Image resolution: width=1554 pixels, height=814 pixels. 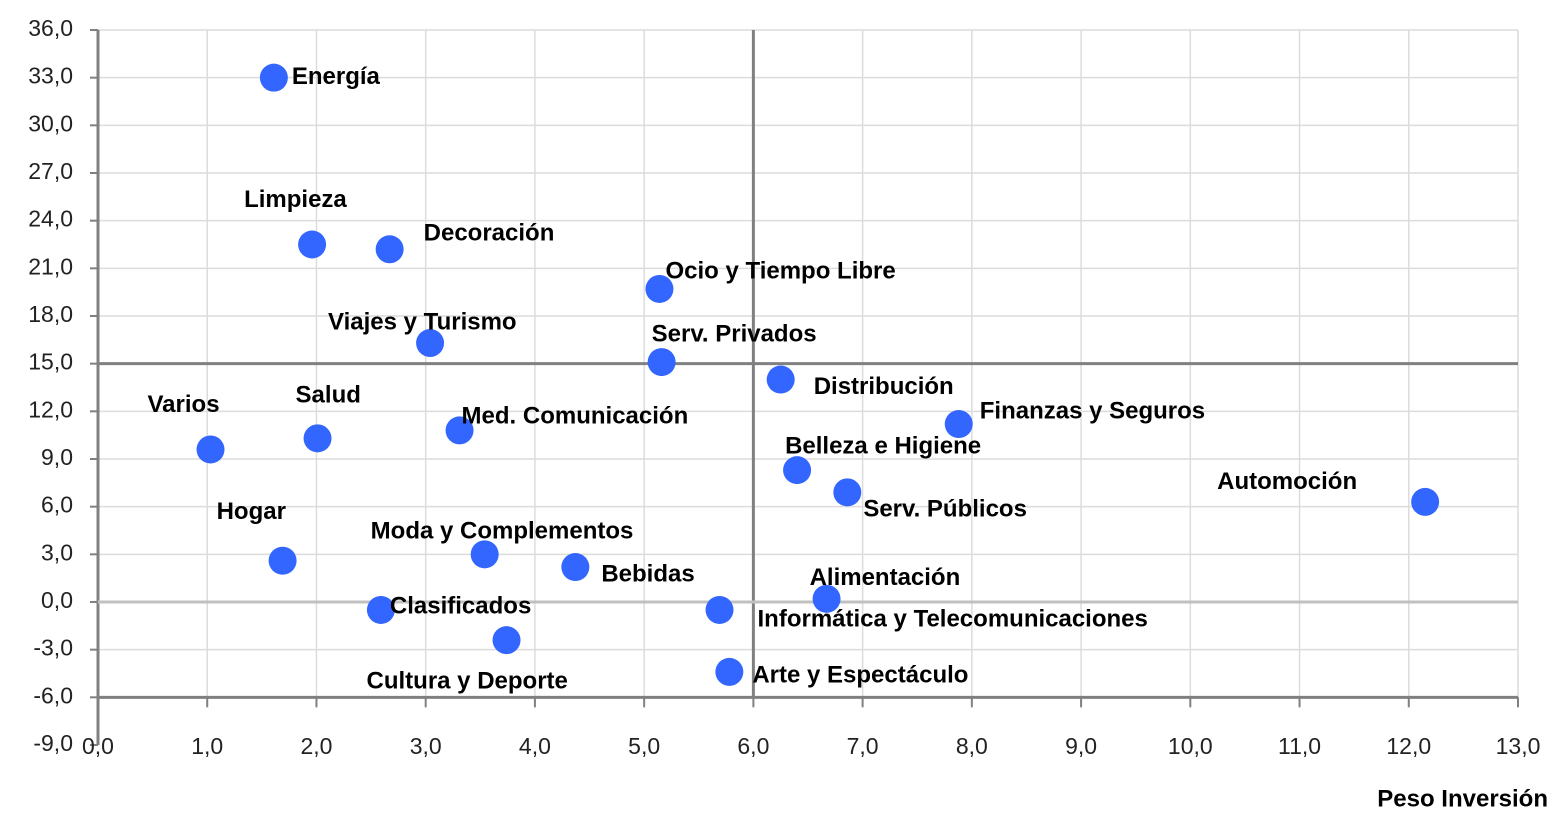 I want to click on y-tick-label: 9,0, so click(x=57, y=457).